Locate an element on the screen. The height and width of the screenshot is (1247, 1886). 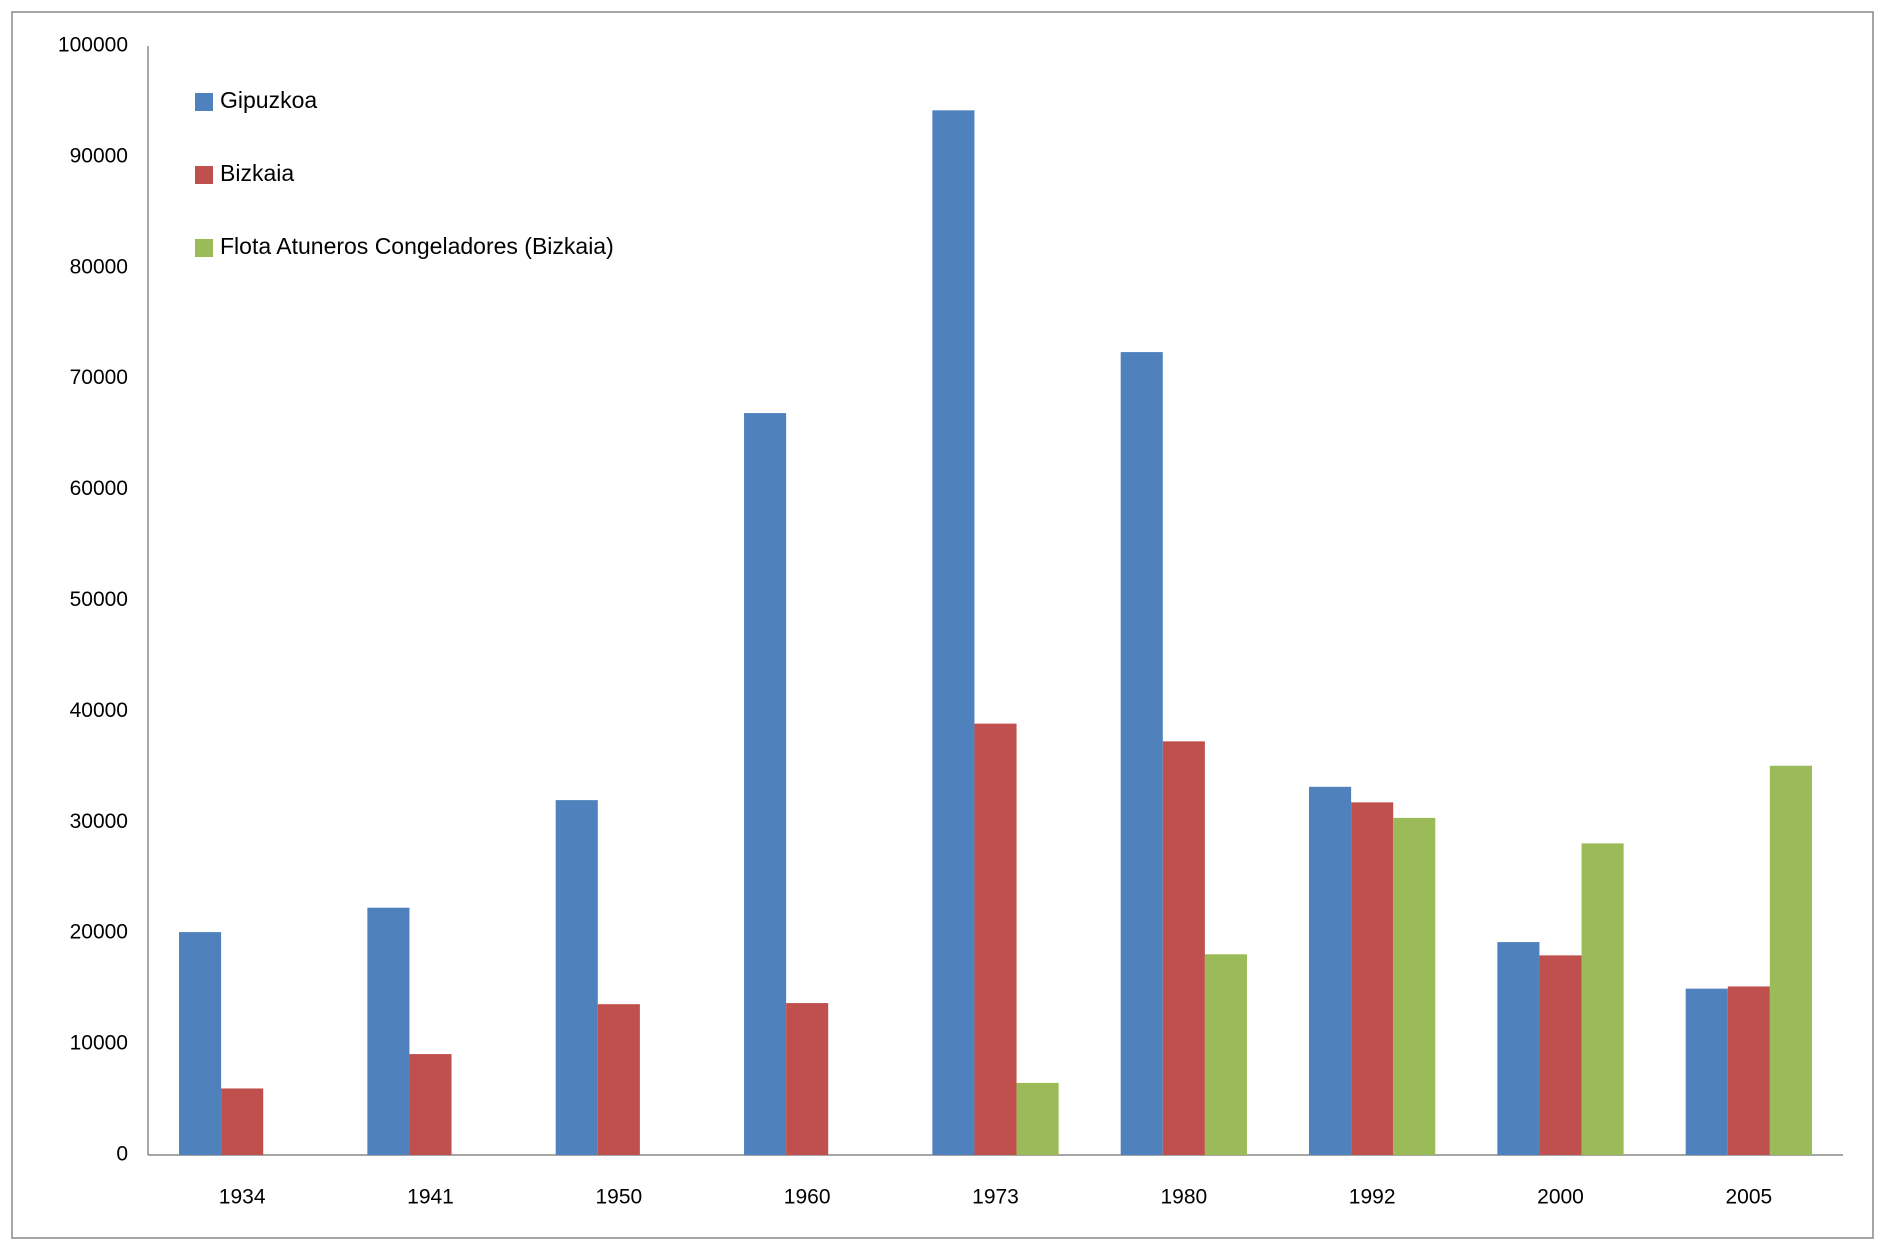
x-tick-label: 2005 is located at coordinates (1748, 1197).